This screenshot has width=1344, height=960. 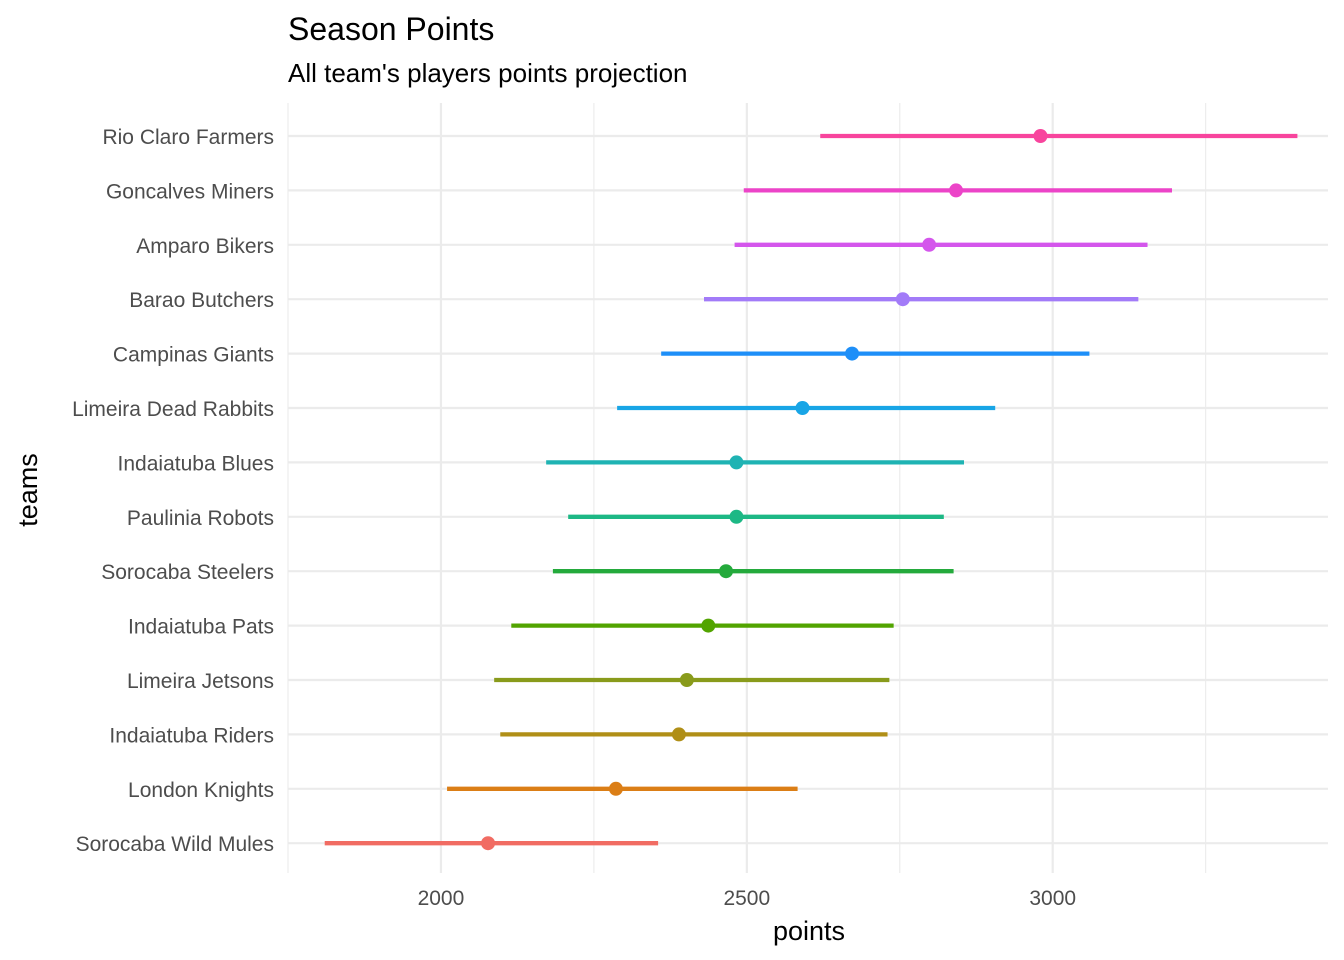 I want to click on y-tick-label: Goncalves Miners, so click(x=190, y=191).